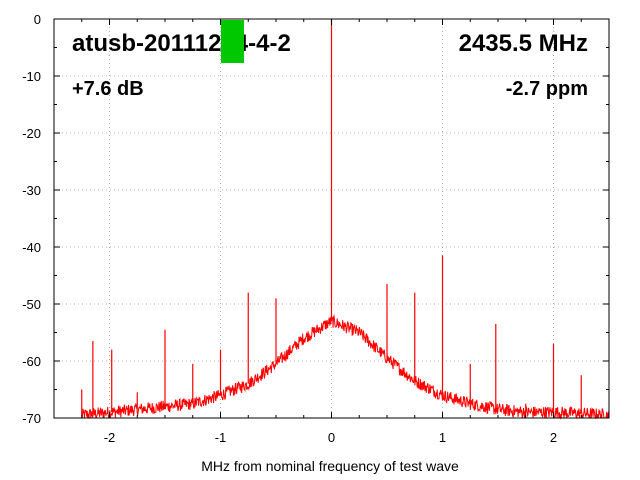  What do you see at coordinates (31, 247) in the screenshot?
I see `y-tick-label: -40` at bounding box center [31, 247].